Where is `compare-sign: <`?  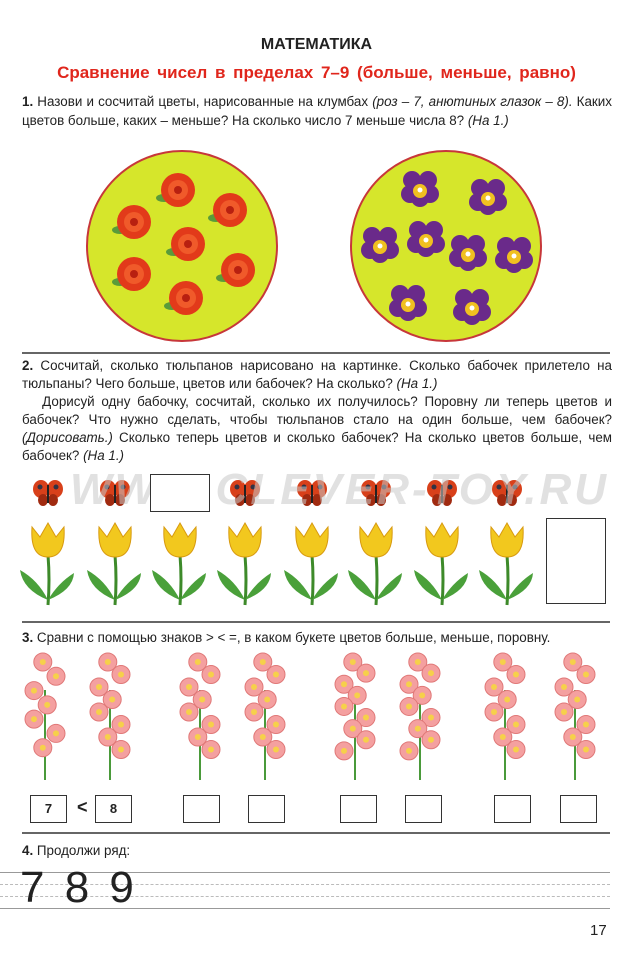
compare-sign: < is located at coordinates (82, 807).